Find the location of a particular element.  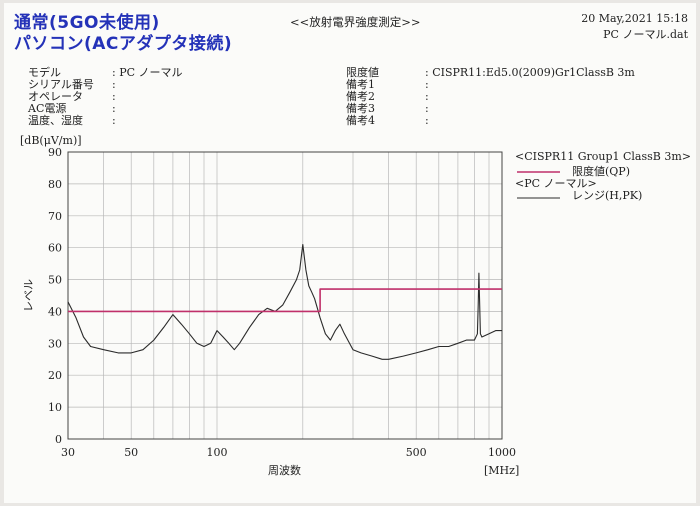

y-axis-unit: [dB(μV/m)] is located at coordinates (51, 140).